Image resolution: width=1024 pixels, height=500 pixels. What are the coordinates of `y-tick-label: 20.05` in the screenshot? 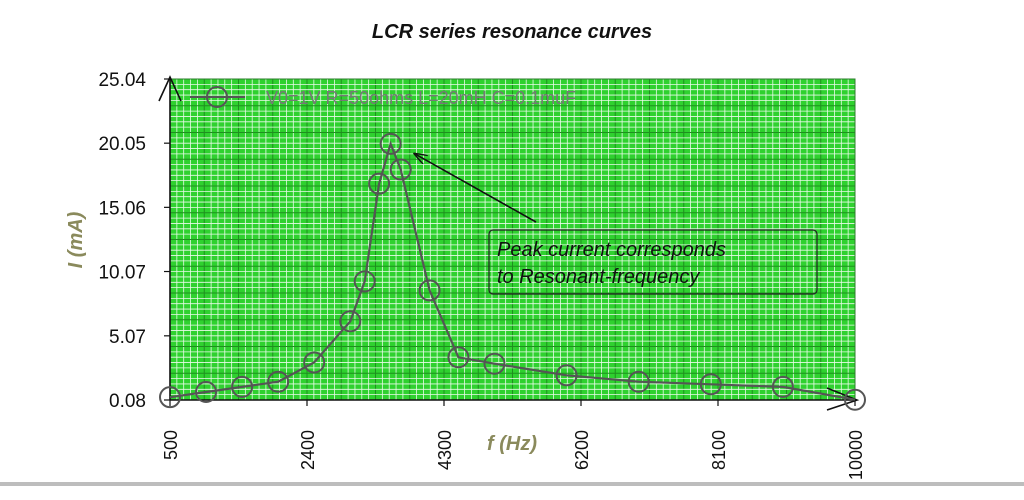 It's located at (122, 144).